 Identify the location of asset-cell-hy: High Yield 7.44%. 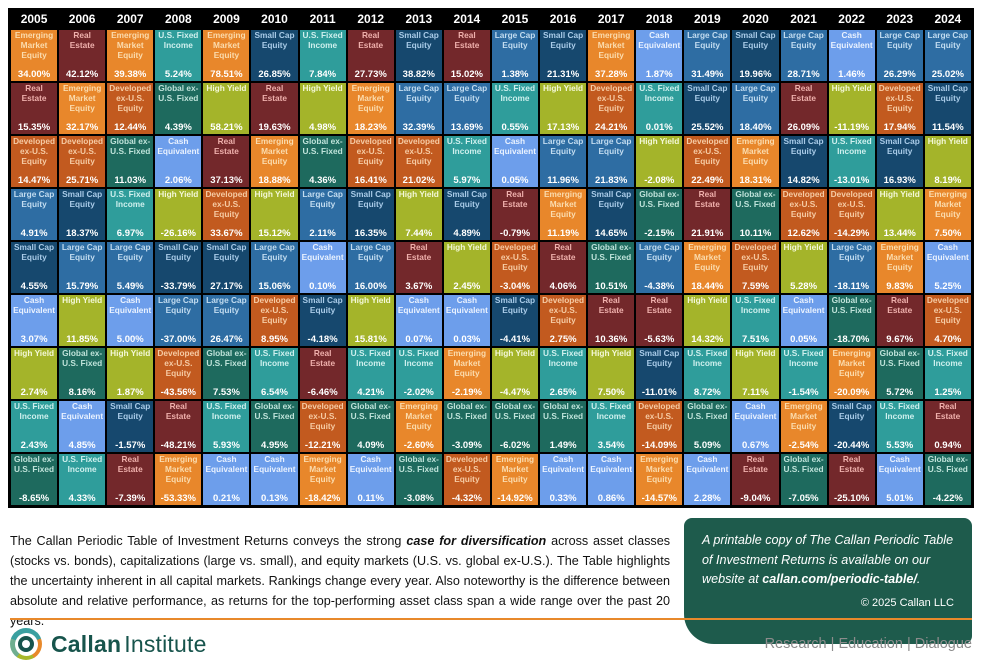
(418, 214).